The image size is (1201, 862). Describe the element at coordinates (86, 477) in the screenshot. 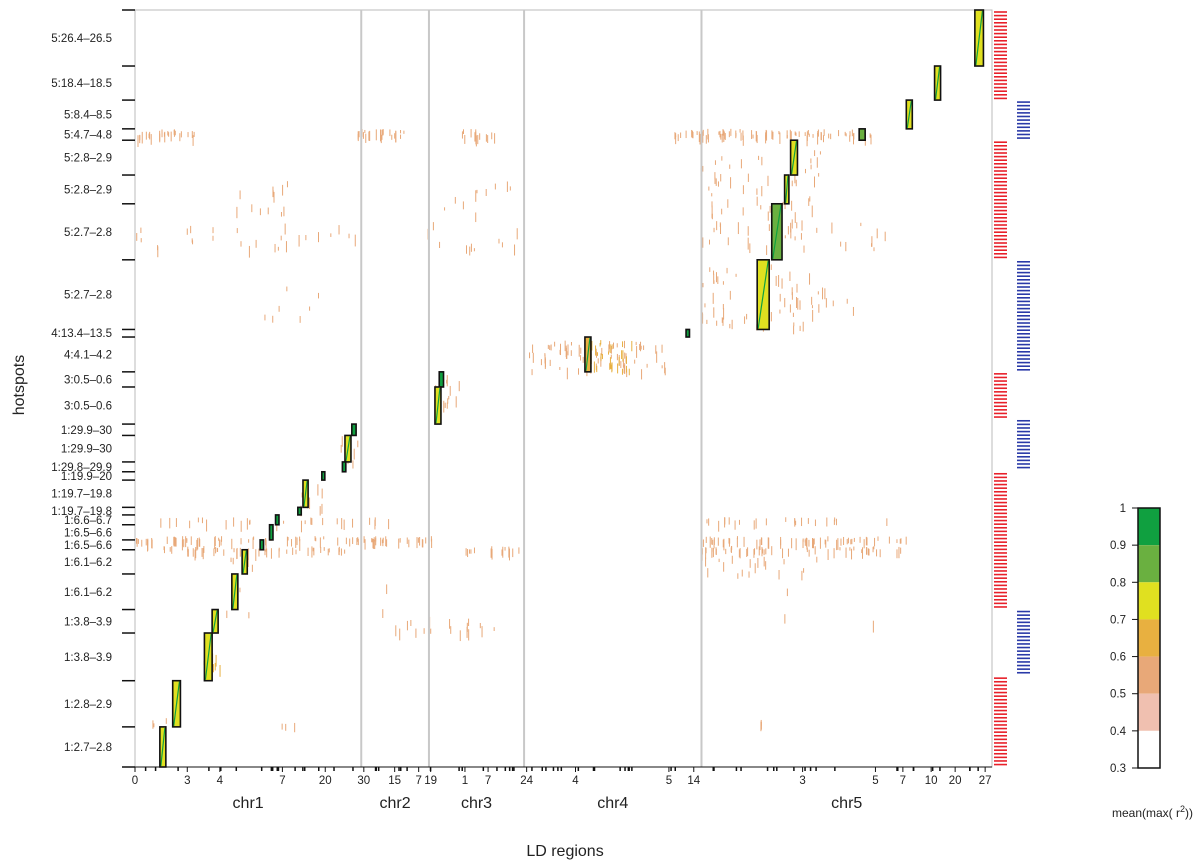

I see `hotspot-label: 1:19.9–20` at that location.